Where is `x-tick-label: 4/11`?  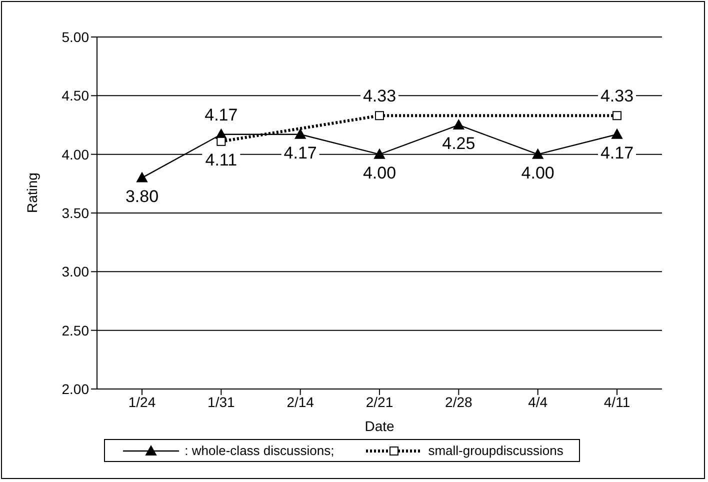 x-tick-label: 4/11 is located at coordinates (617, 402).